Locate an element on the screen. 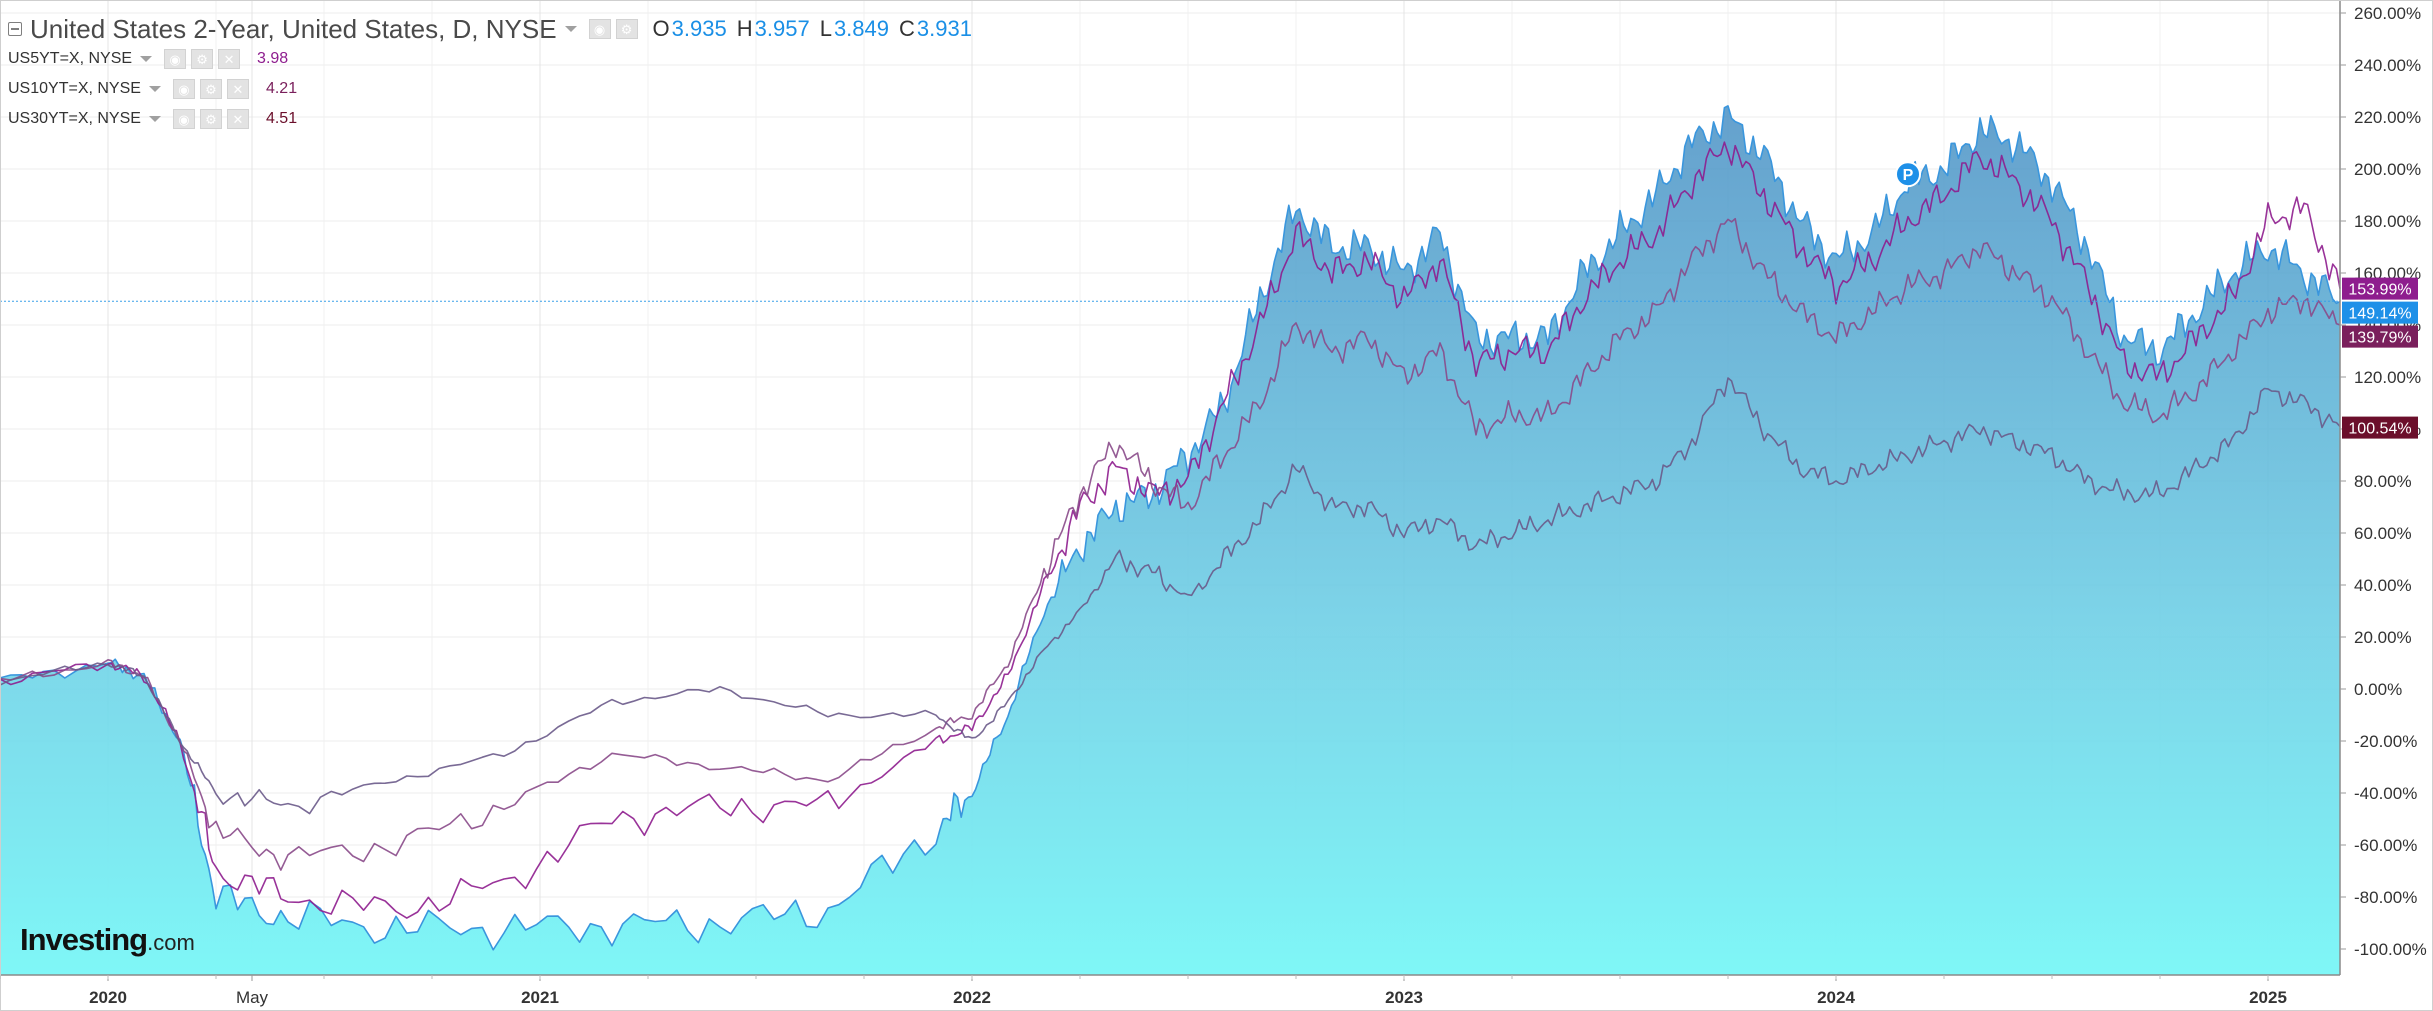 The width and height of the screenshot is (2433, 1011). last-value-label: 149.14% is located at coordinates (2379, 314).